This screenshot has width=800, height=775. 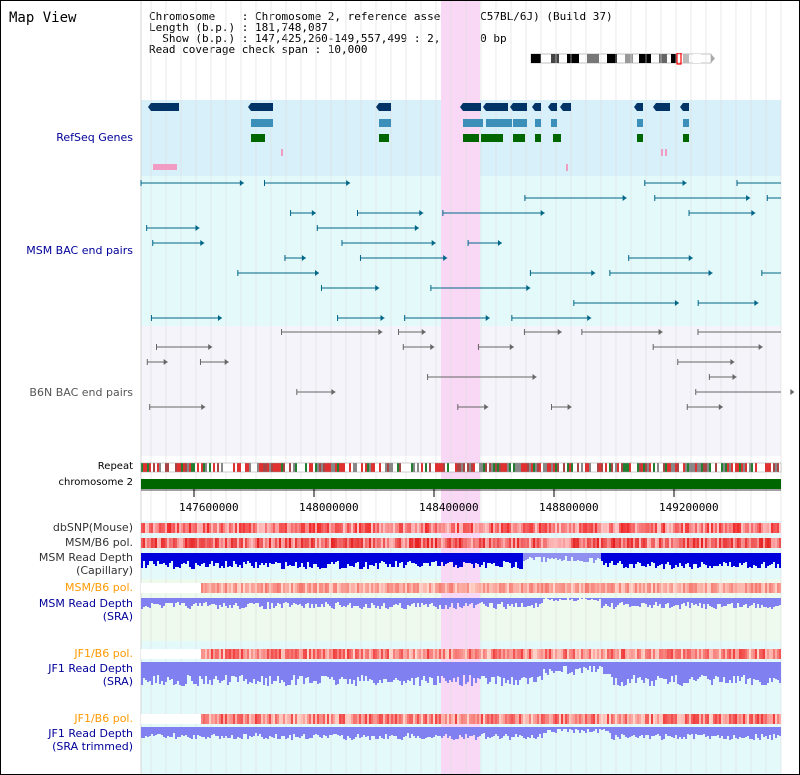 I want to click on track-label-jf1-depth-trimmed: JF1 Read Depth, so click(x=90, y=733).